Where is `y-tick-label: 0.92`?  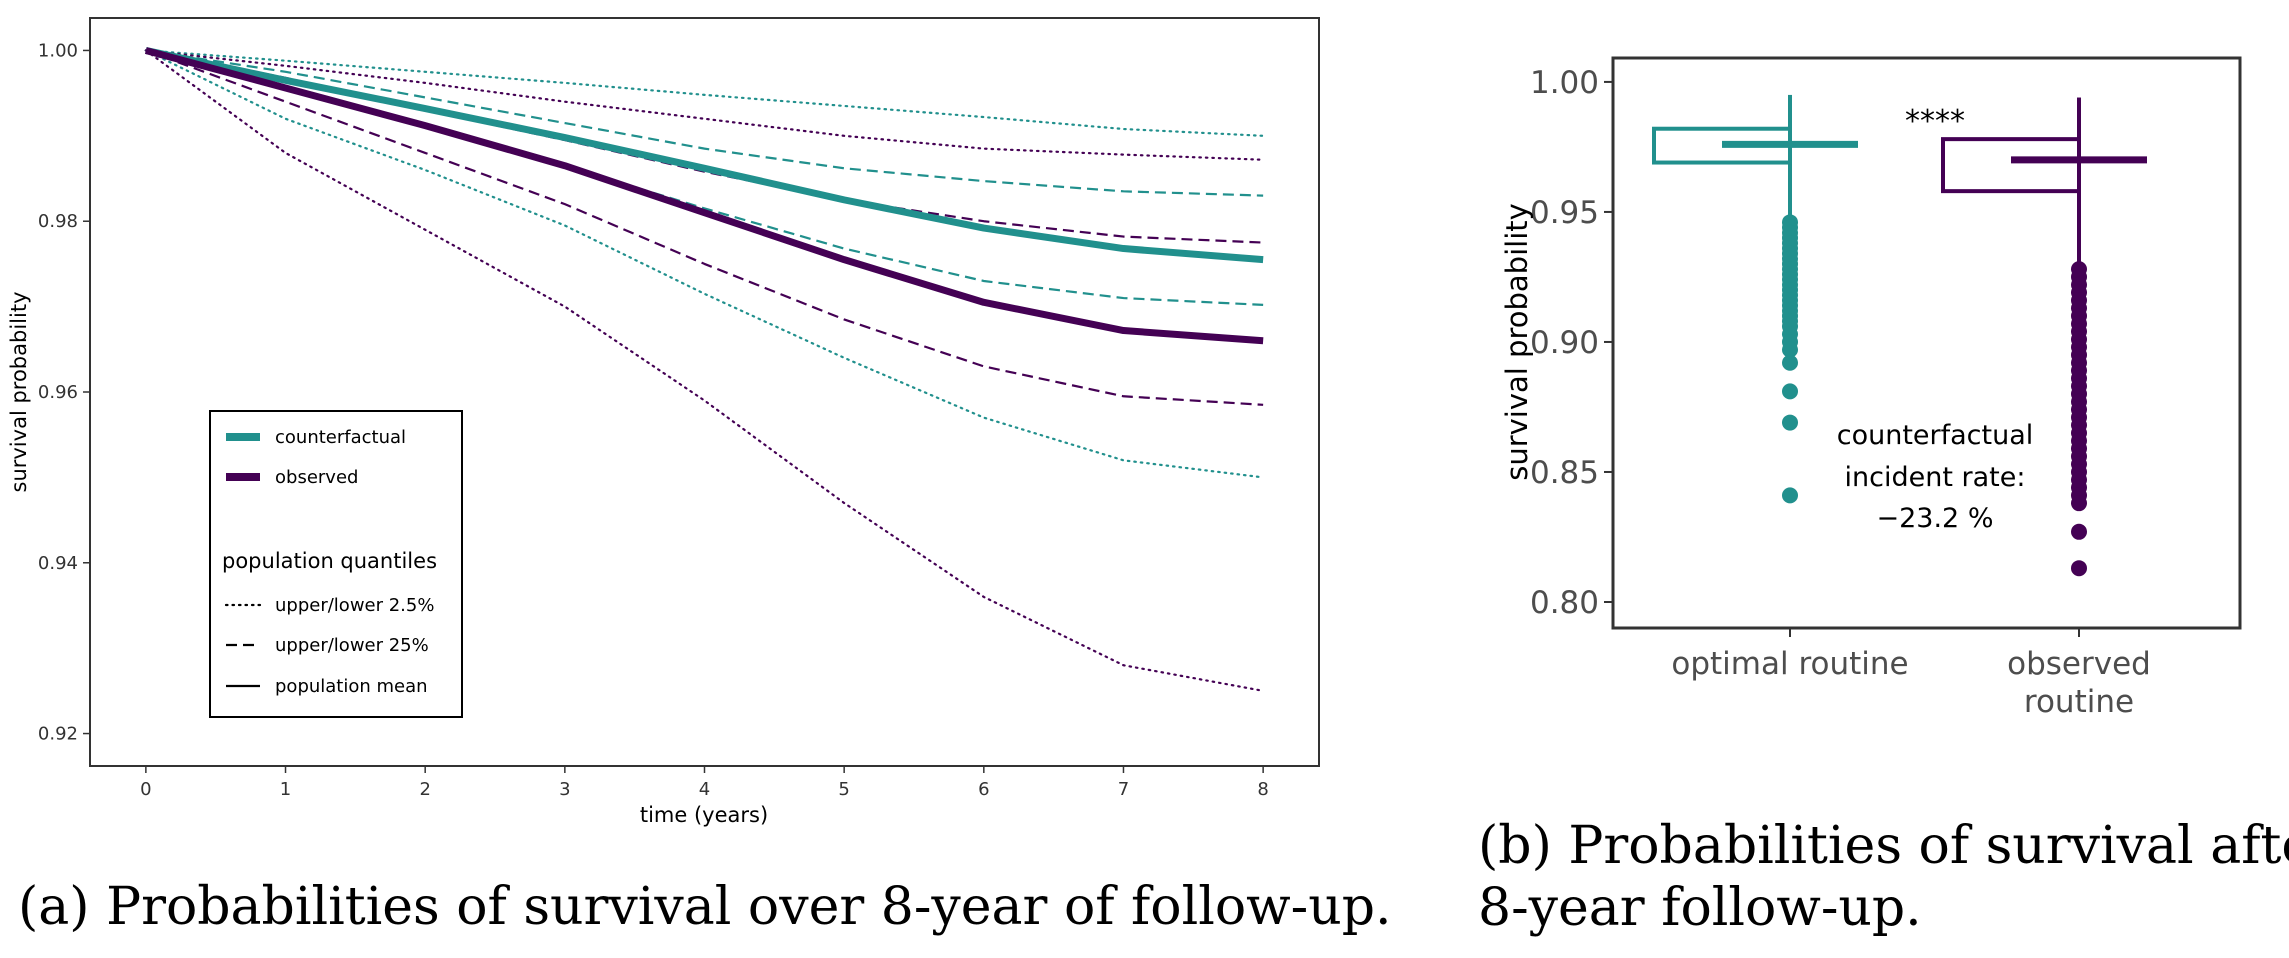 y-tick-label: 0.92 is located at coordinates (58, 734).